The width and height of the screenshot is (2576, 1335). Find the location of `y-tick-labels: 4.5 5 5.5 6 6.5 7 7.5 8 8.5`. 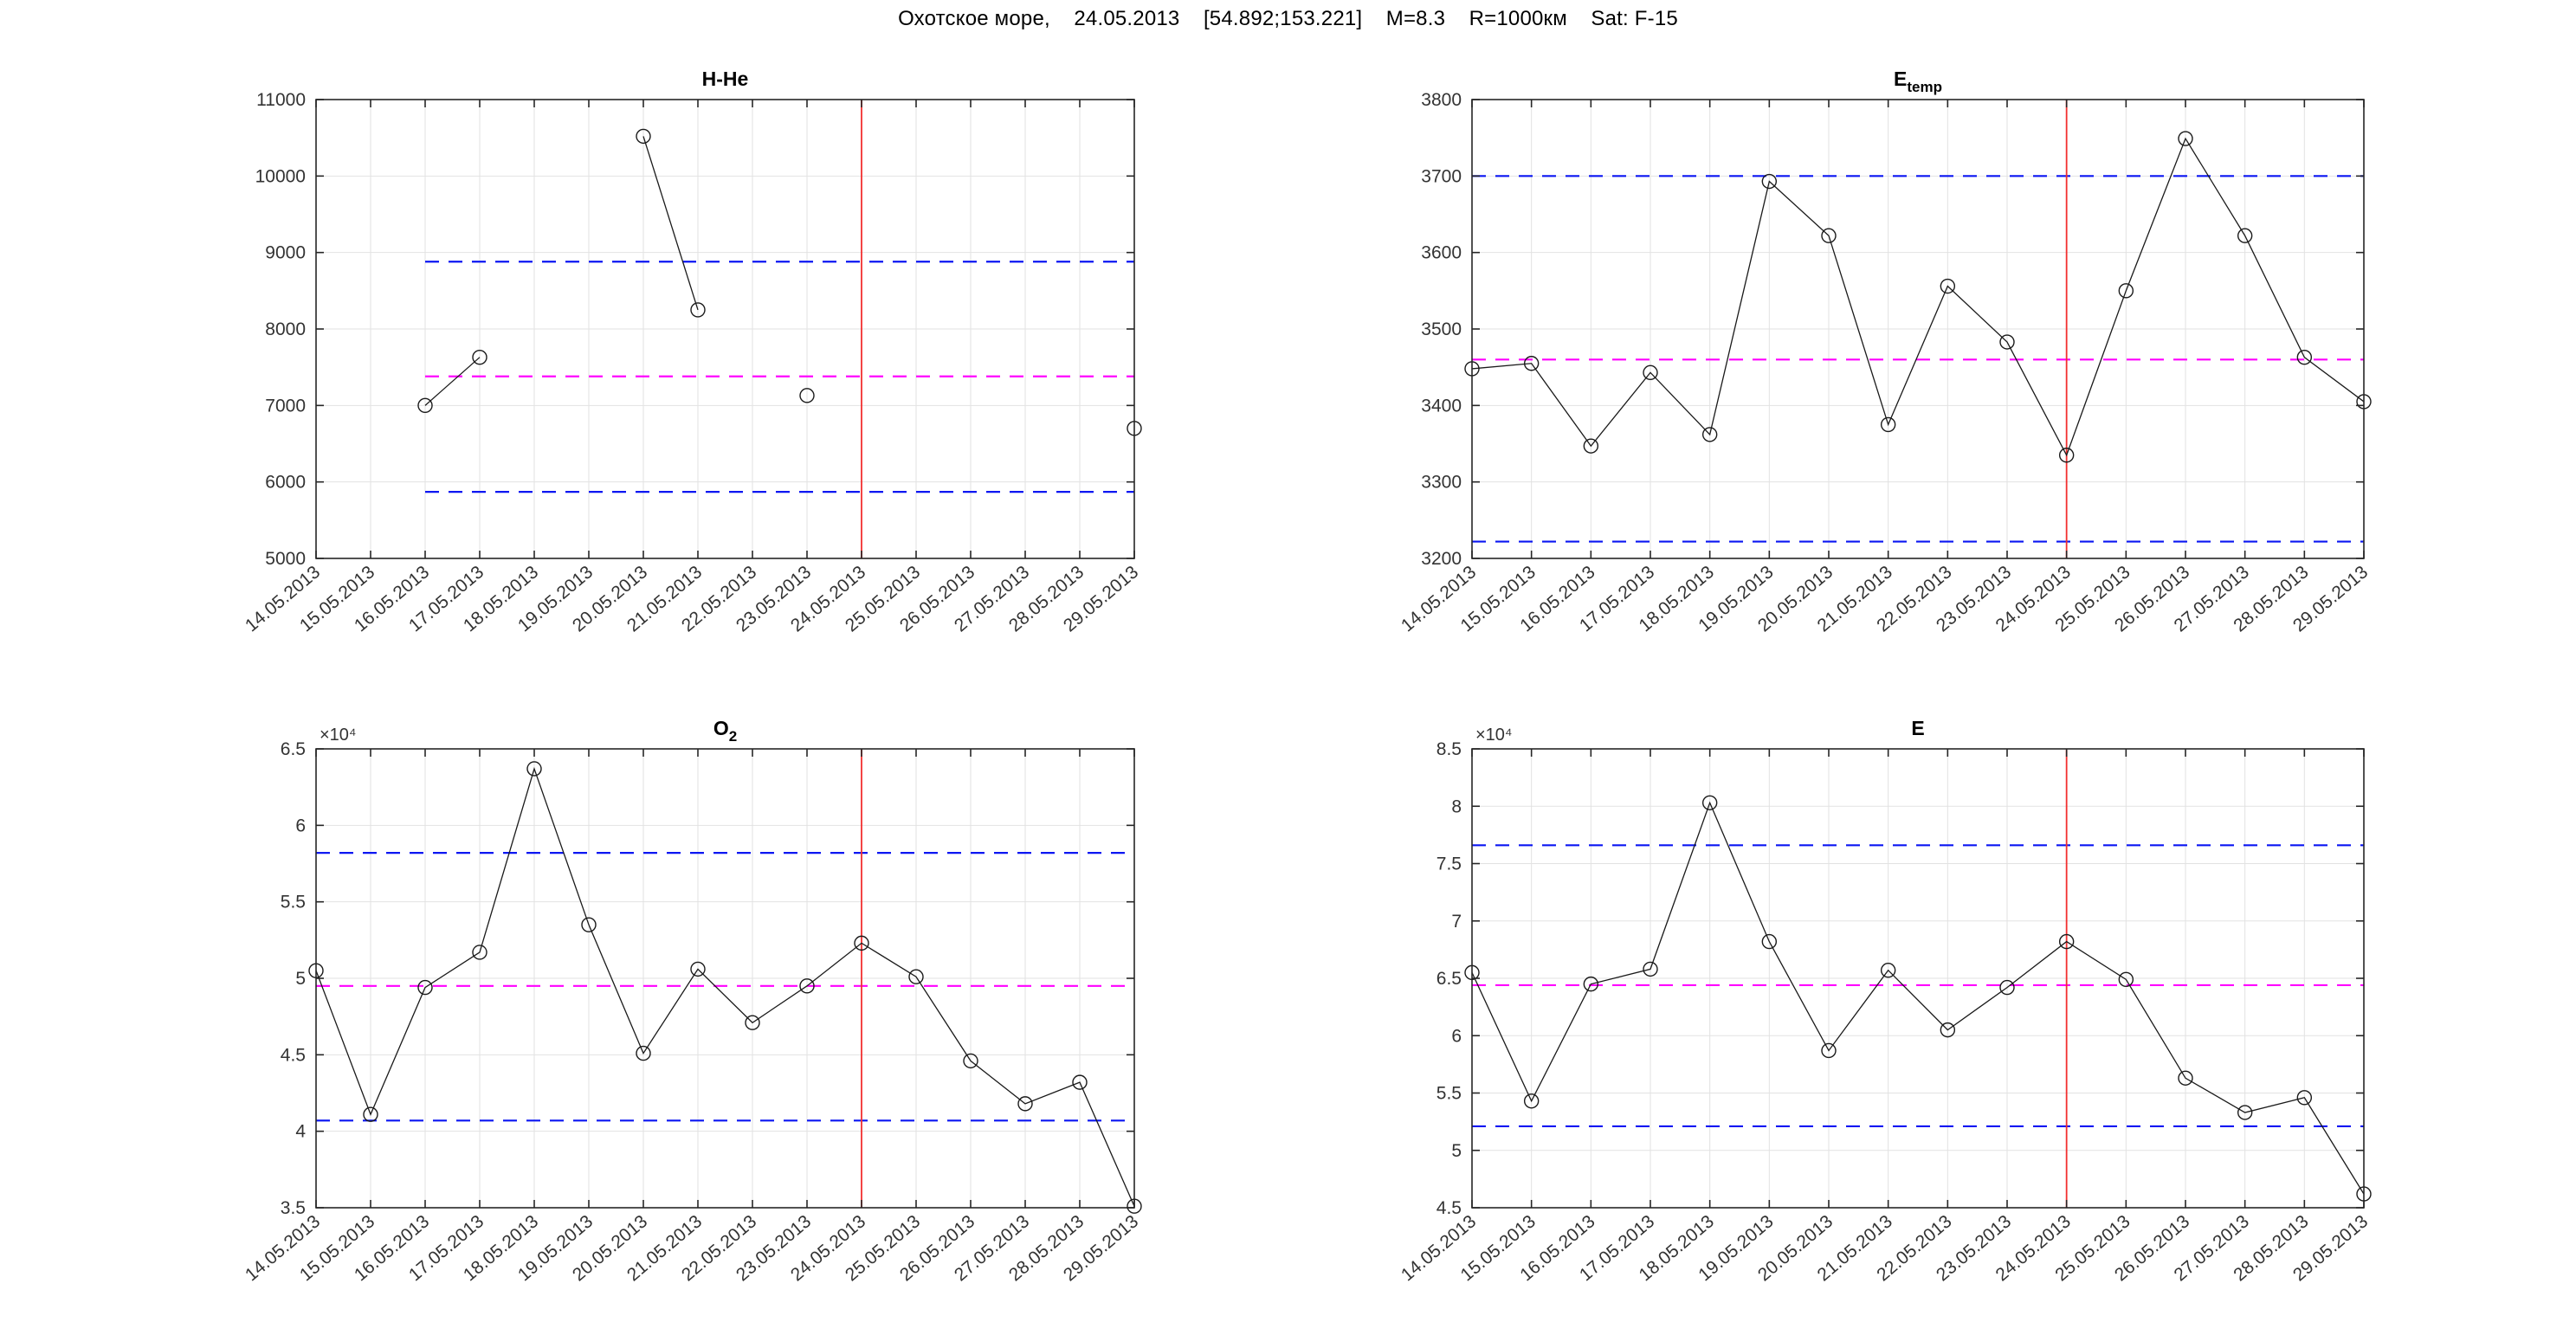

y-tick-labels: 4.5 5 5.5 6 6.5 7 7.5 8 8.5 is located at coordinates (1449, 979).